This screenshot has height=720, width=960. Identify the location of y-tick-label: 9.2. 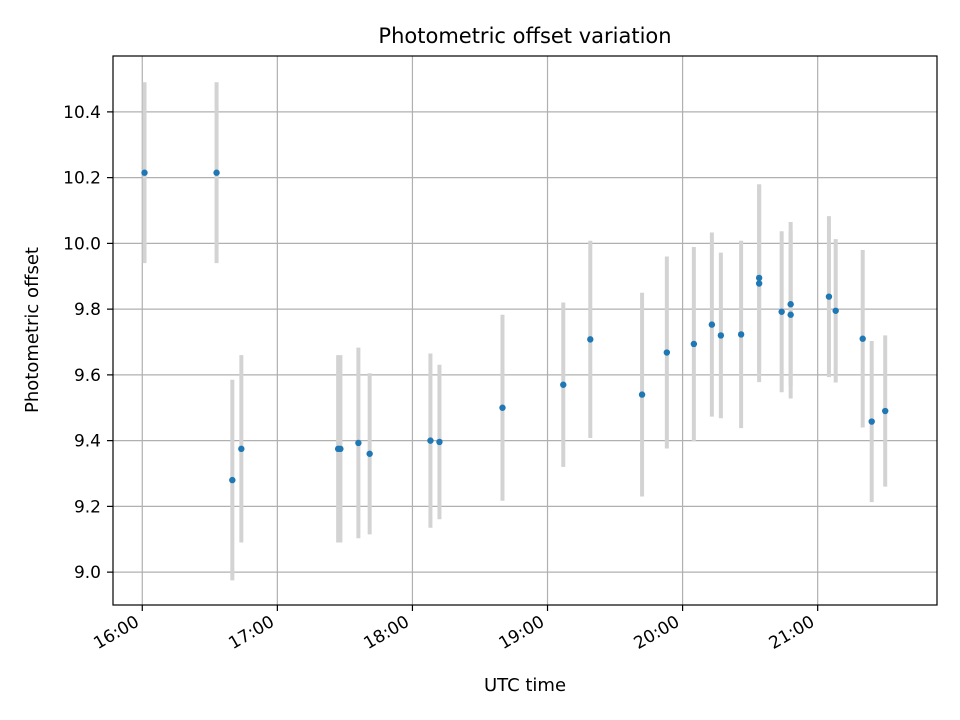
(87, 507).